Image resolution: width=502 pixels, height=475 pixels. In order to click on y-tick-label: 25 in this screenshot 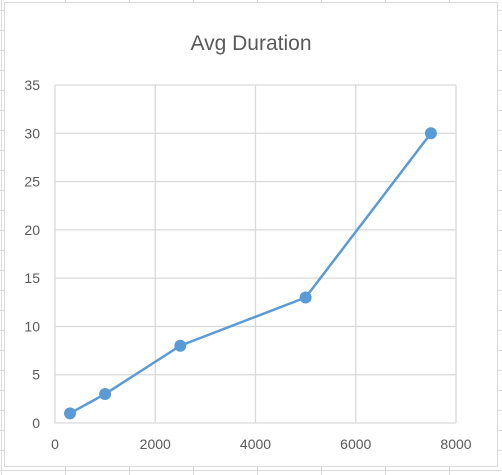, I will do `click(32, 182)`.